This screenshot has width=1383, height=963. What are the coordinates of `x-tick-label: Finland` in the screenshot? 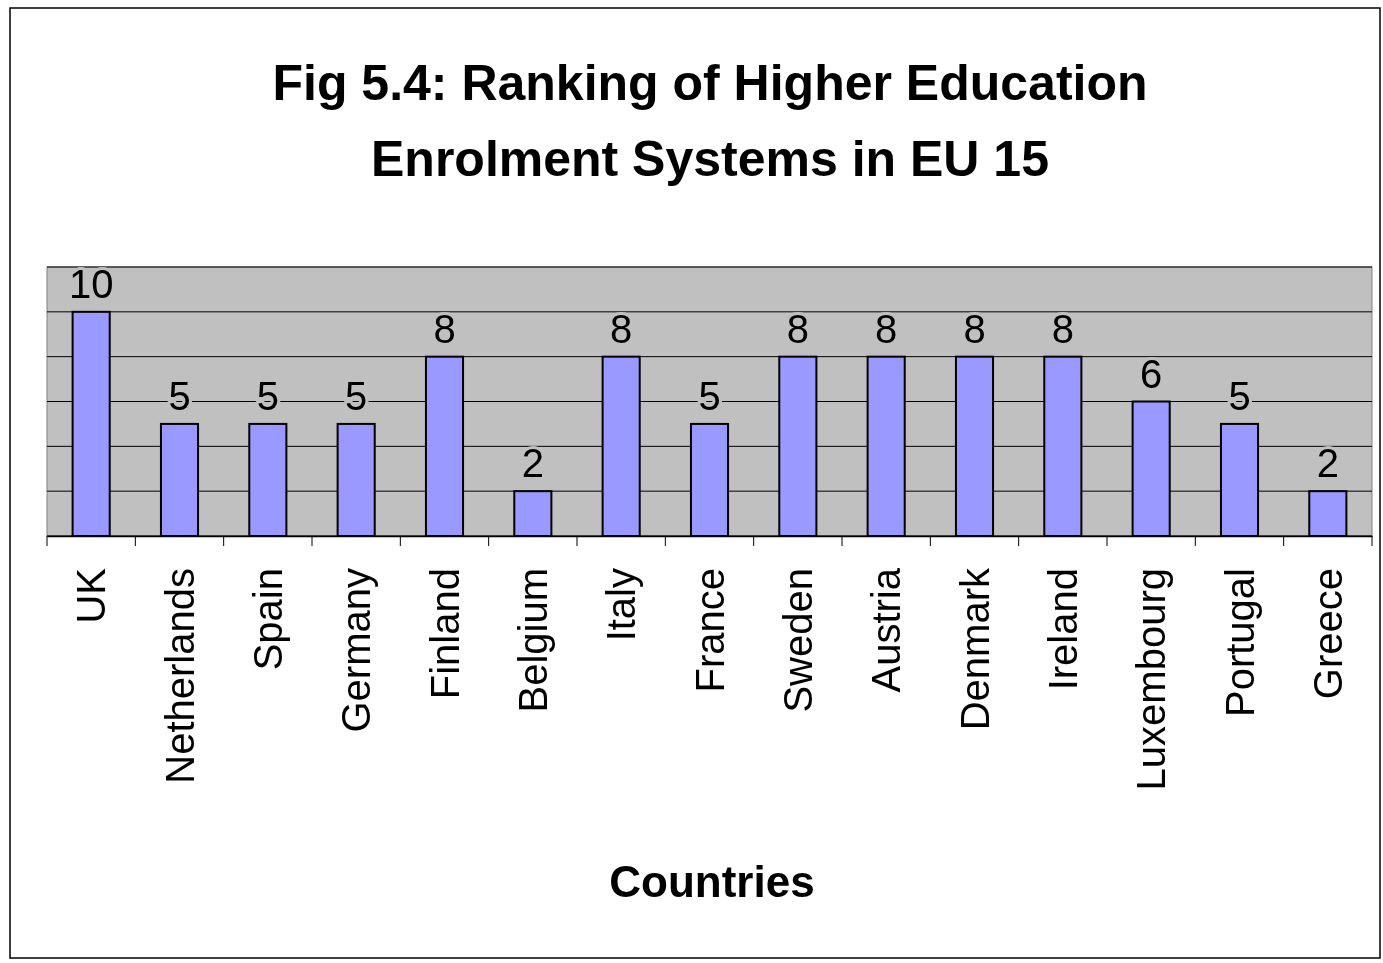 It's located at (444, 634).